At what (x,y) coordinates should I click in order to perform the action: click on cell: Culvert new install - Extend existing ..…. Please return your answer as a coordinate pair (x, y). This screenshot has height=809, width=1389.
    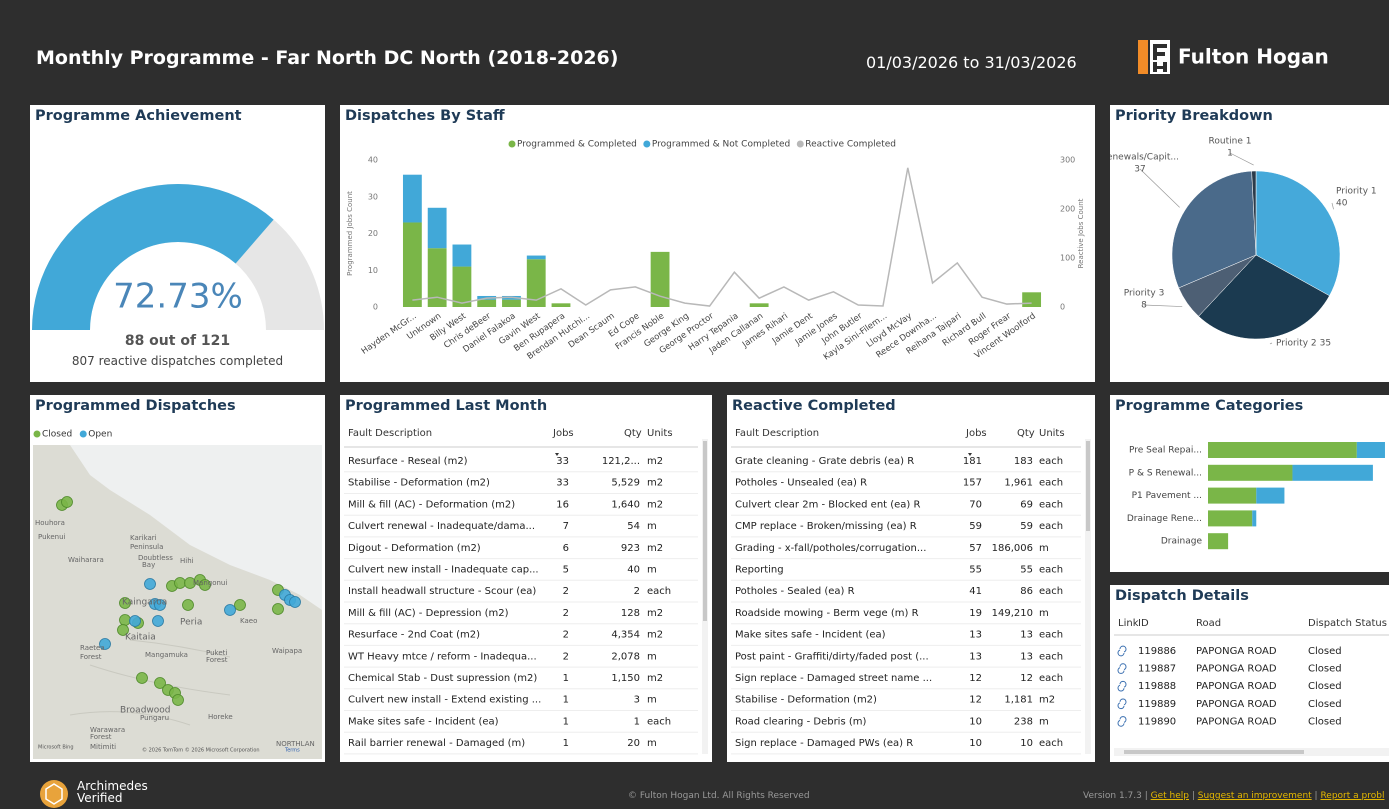
    Looking at the image, I should click on (444, 700).